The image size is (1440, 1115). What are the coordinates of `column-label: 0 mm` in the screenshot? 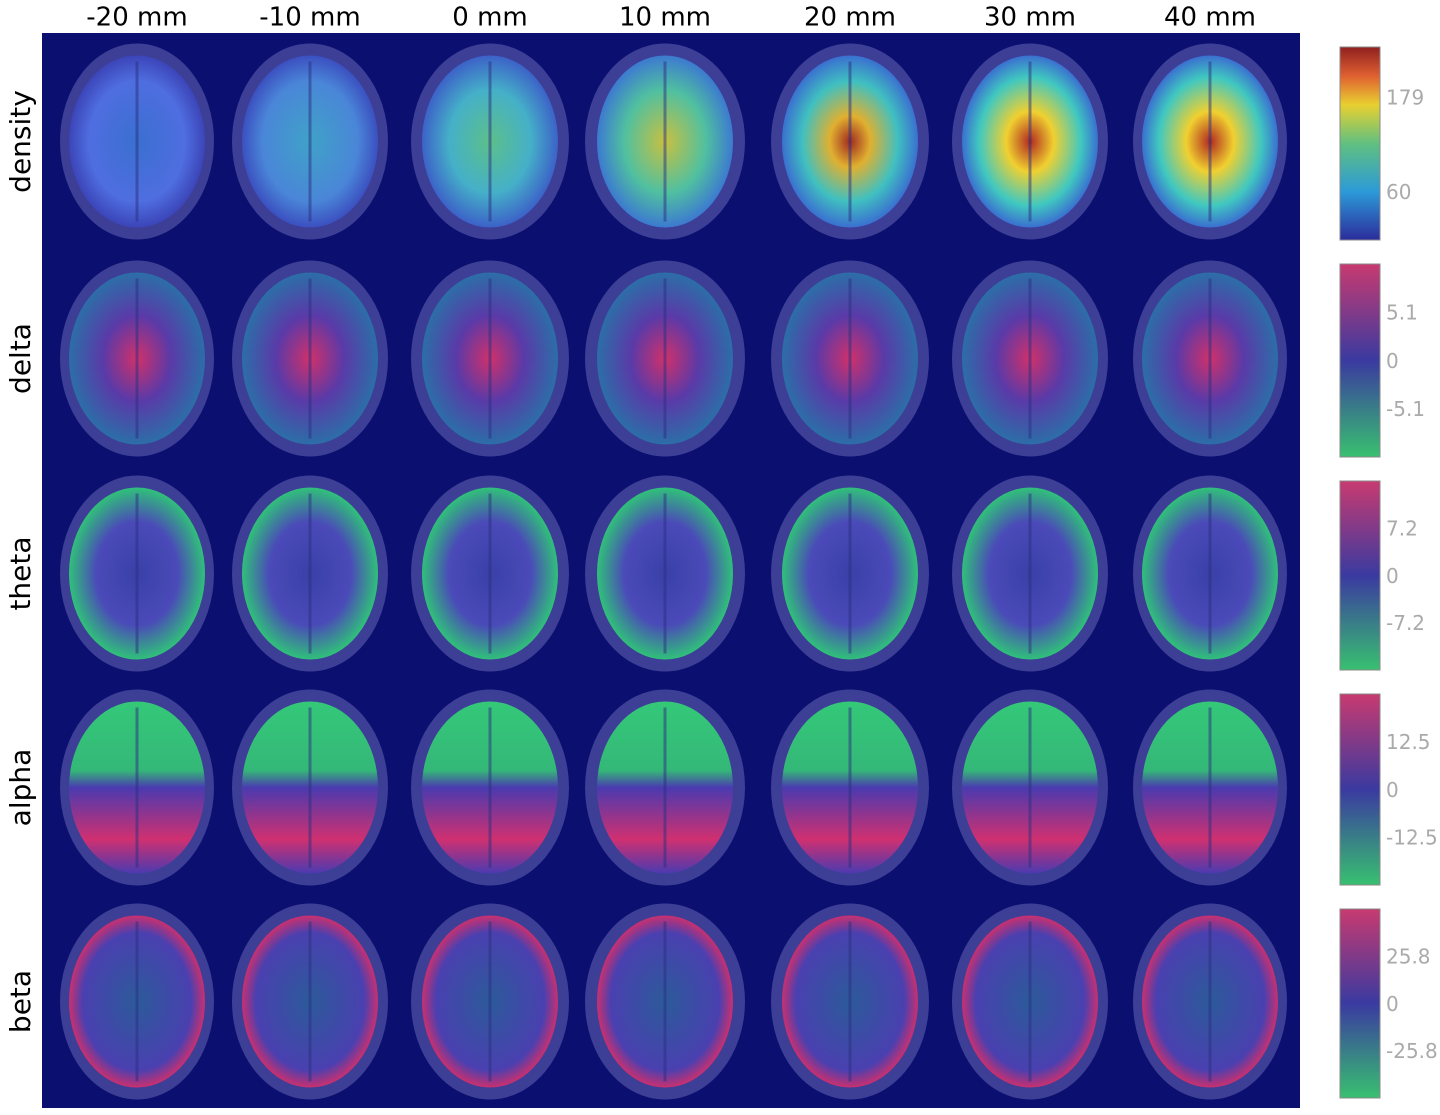 It's located at (489, 18).